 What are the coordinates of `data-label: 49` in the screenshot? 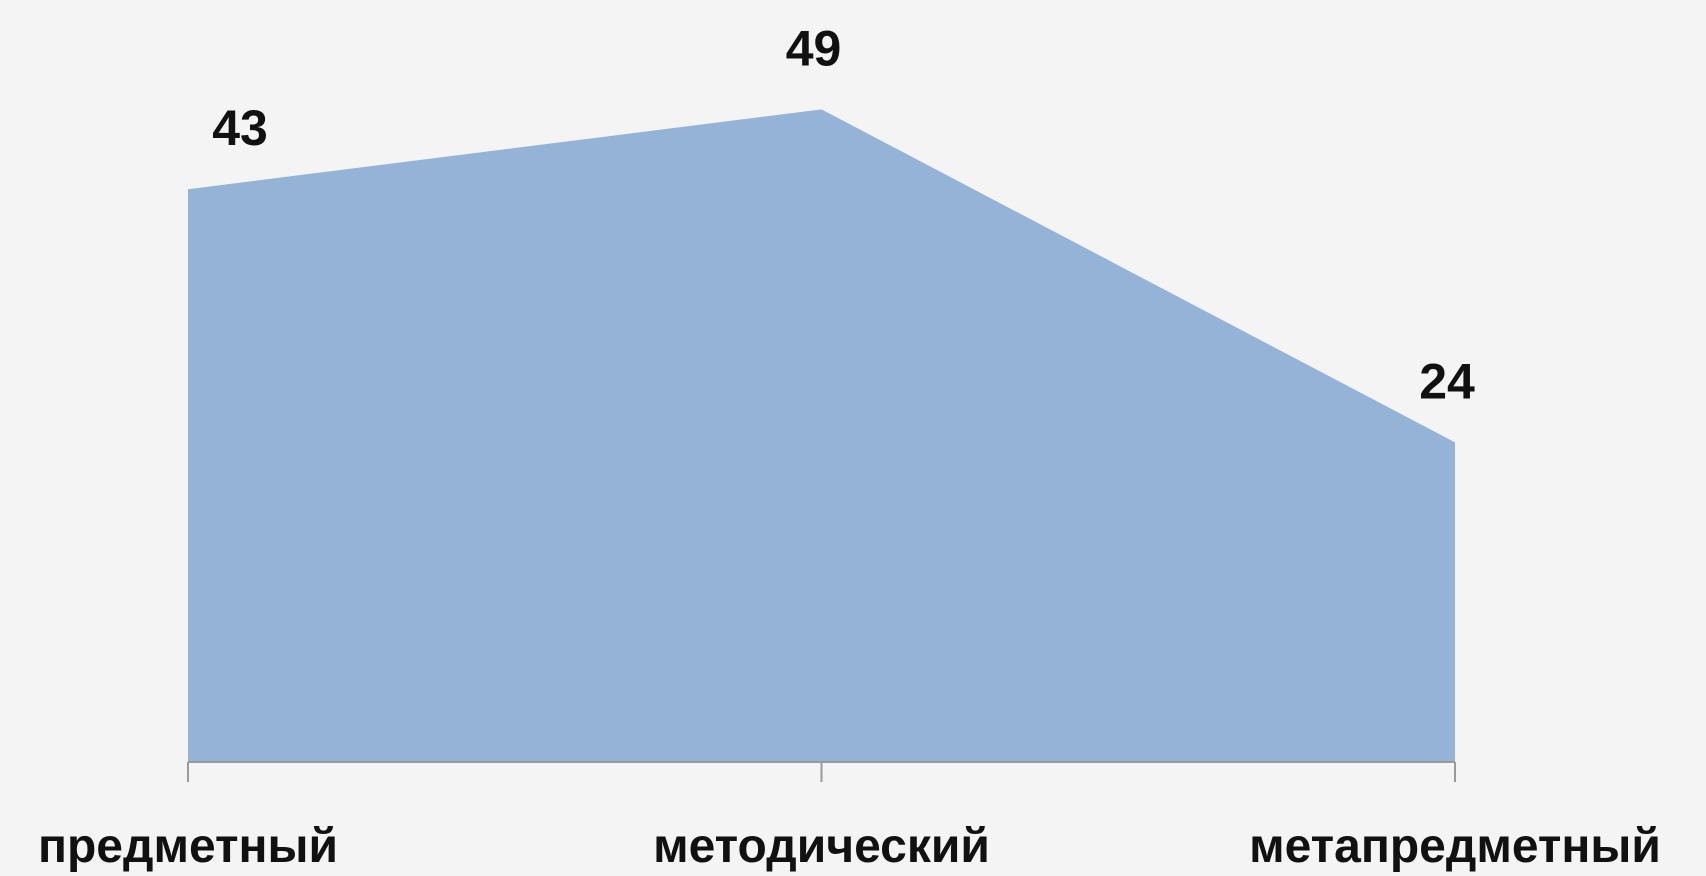 It's located at (814, 48).